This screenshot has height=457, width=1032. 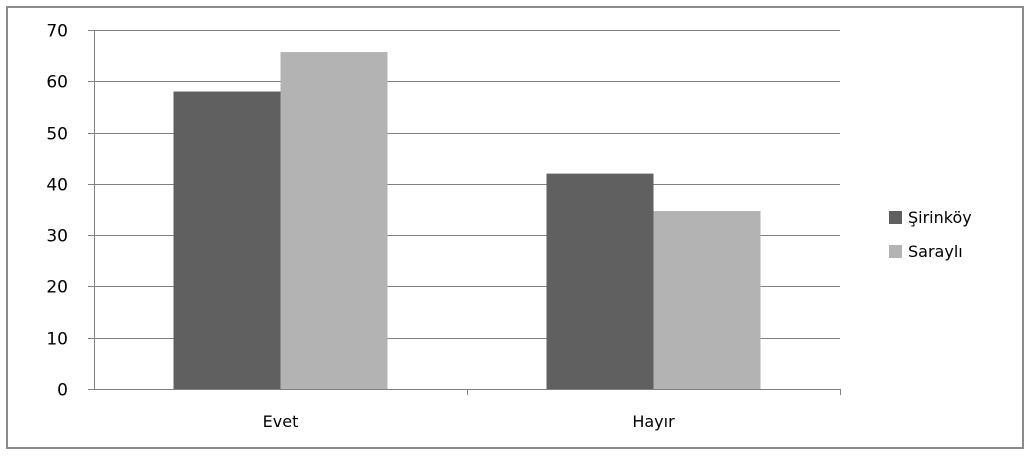 I want to click on y-tick-label-10: 10, so click(x=57, y=340).